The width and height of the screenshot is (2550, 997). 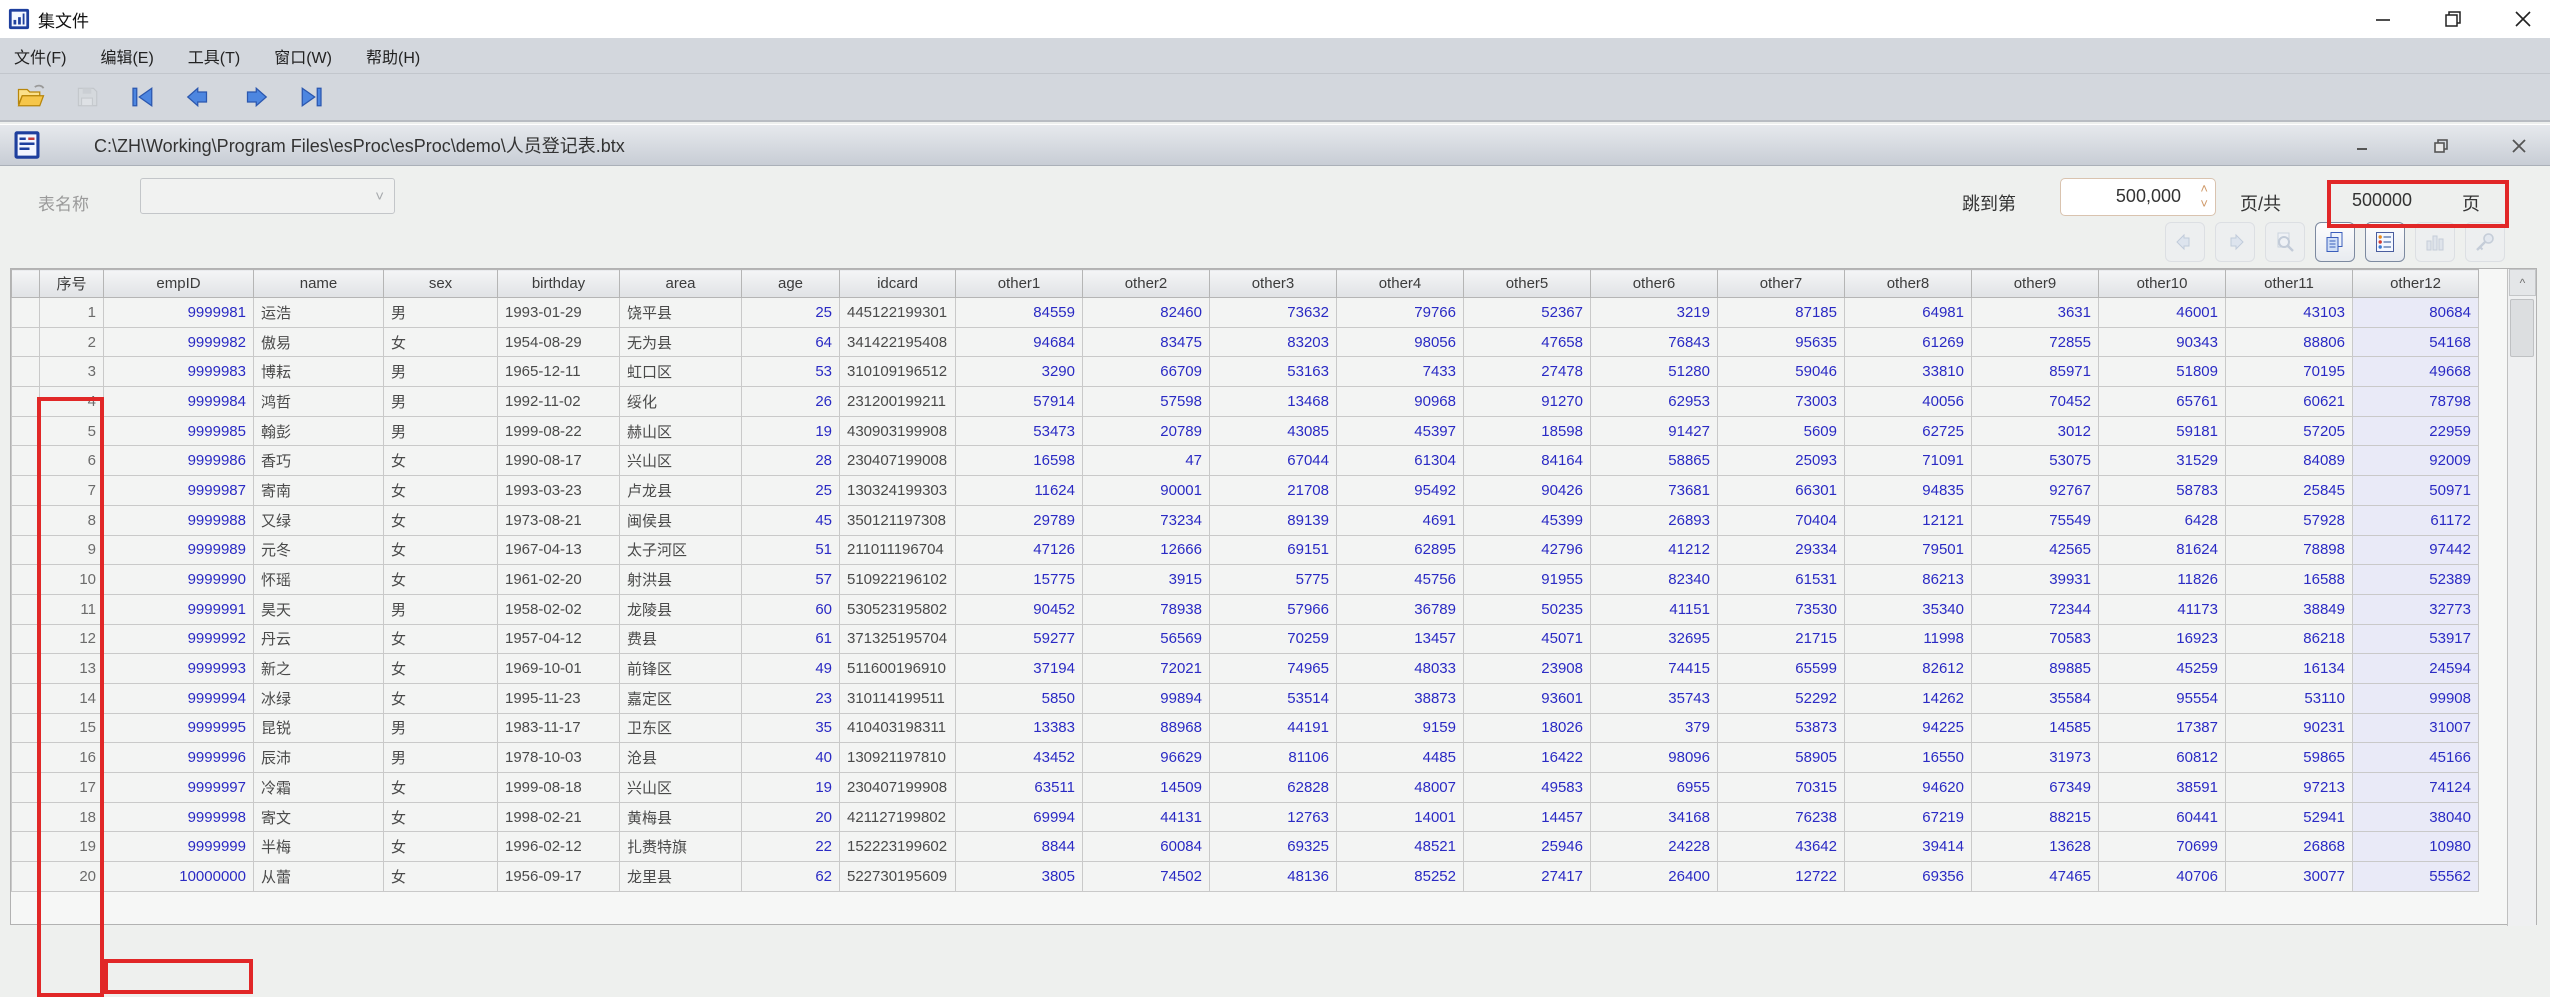 I want to click on column-header-9: other2, so click(x=1146, y=283).